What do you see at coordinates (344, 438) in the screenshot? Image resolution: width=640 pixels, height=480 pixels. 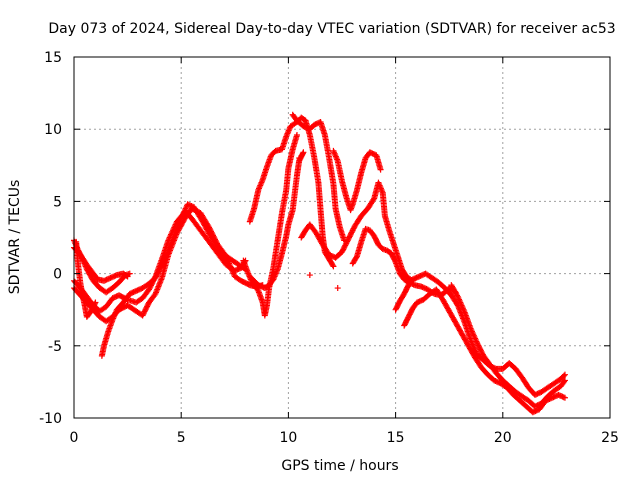 I see `x-tick-labels: 0 5 10 15 20 25` at bounding box center [344, 438].